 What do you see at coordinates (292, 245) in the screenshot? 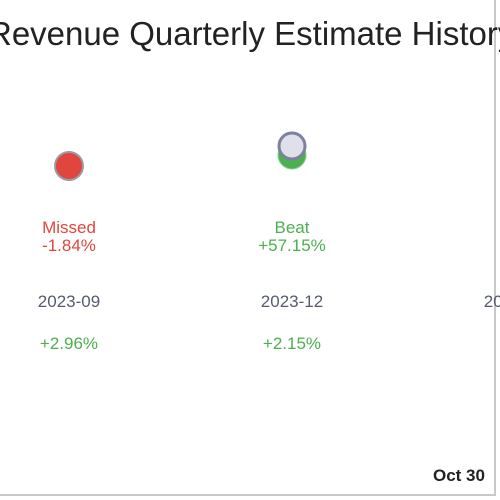
I see `surprise-percent-label: +57.15%` at bounding box center [292, 245].